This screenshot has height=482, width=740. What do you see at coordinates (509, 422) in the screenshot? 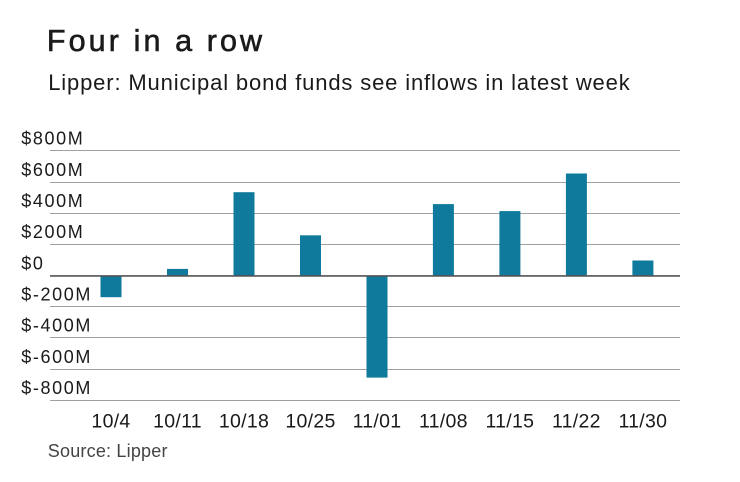
I see `svg-text: 11/15` at bounding box center [509, 422].